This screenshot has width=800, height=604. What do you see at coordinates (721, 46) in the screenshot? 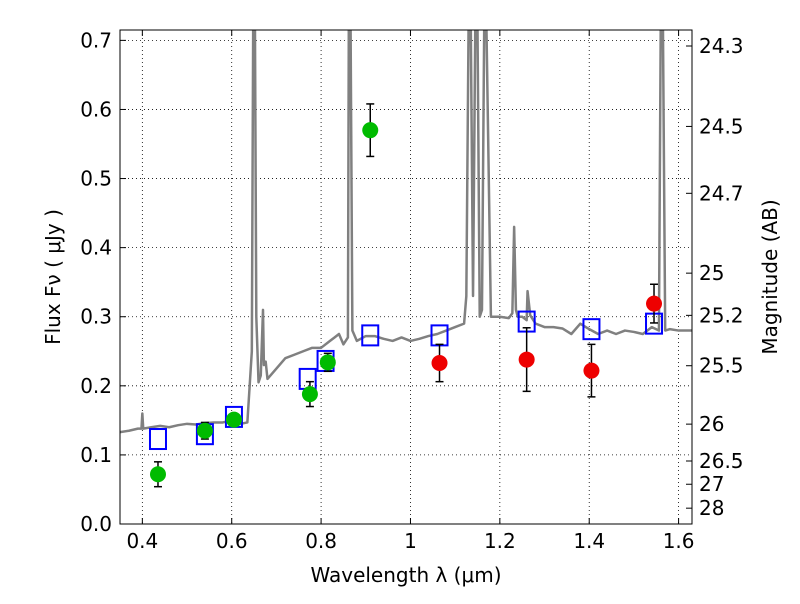
I see `right-tick-label: 24.3` at bounding box center [721, 46].